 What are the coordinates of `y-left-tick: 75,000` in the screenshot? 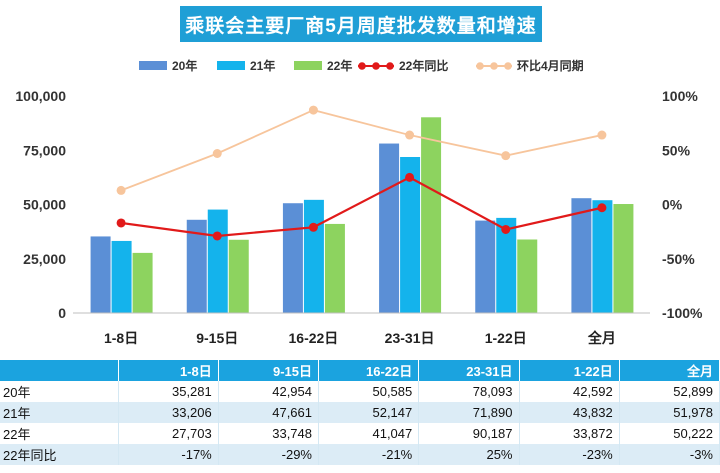 It's located at (44, 150).